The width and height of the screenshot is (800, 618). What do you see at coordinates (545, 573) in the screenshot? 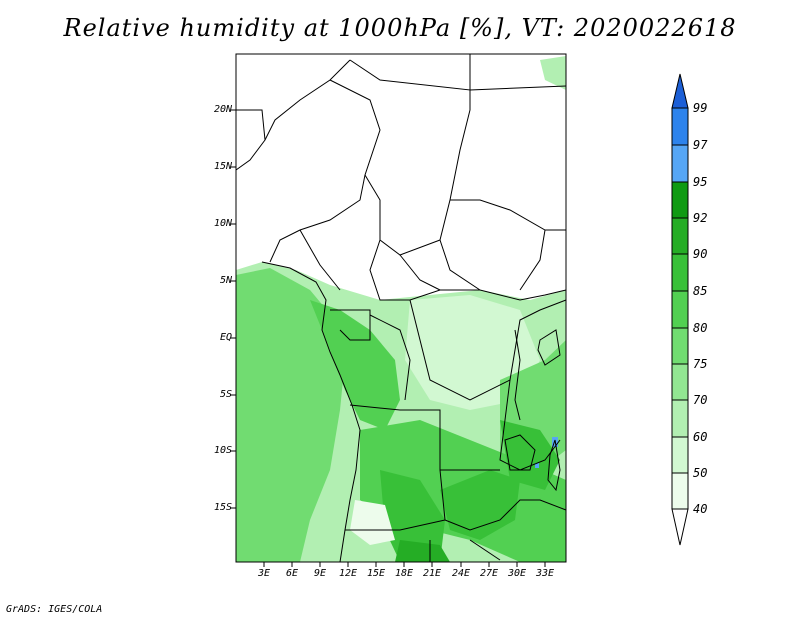
I see `lon-label-33e: 33E` at bounding box center [545, 573].